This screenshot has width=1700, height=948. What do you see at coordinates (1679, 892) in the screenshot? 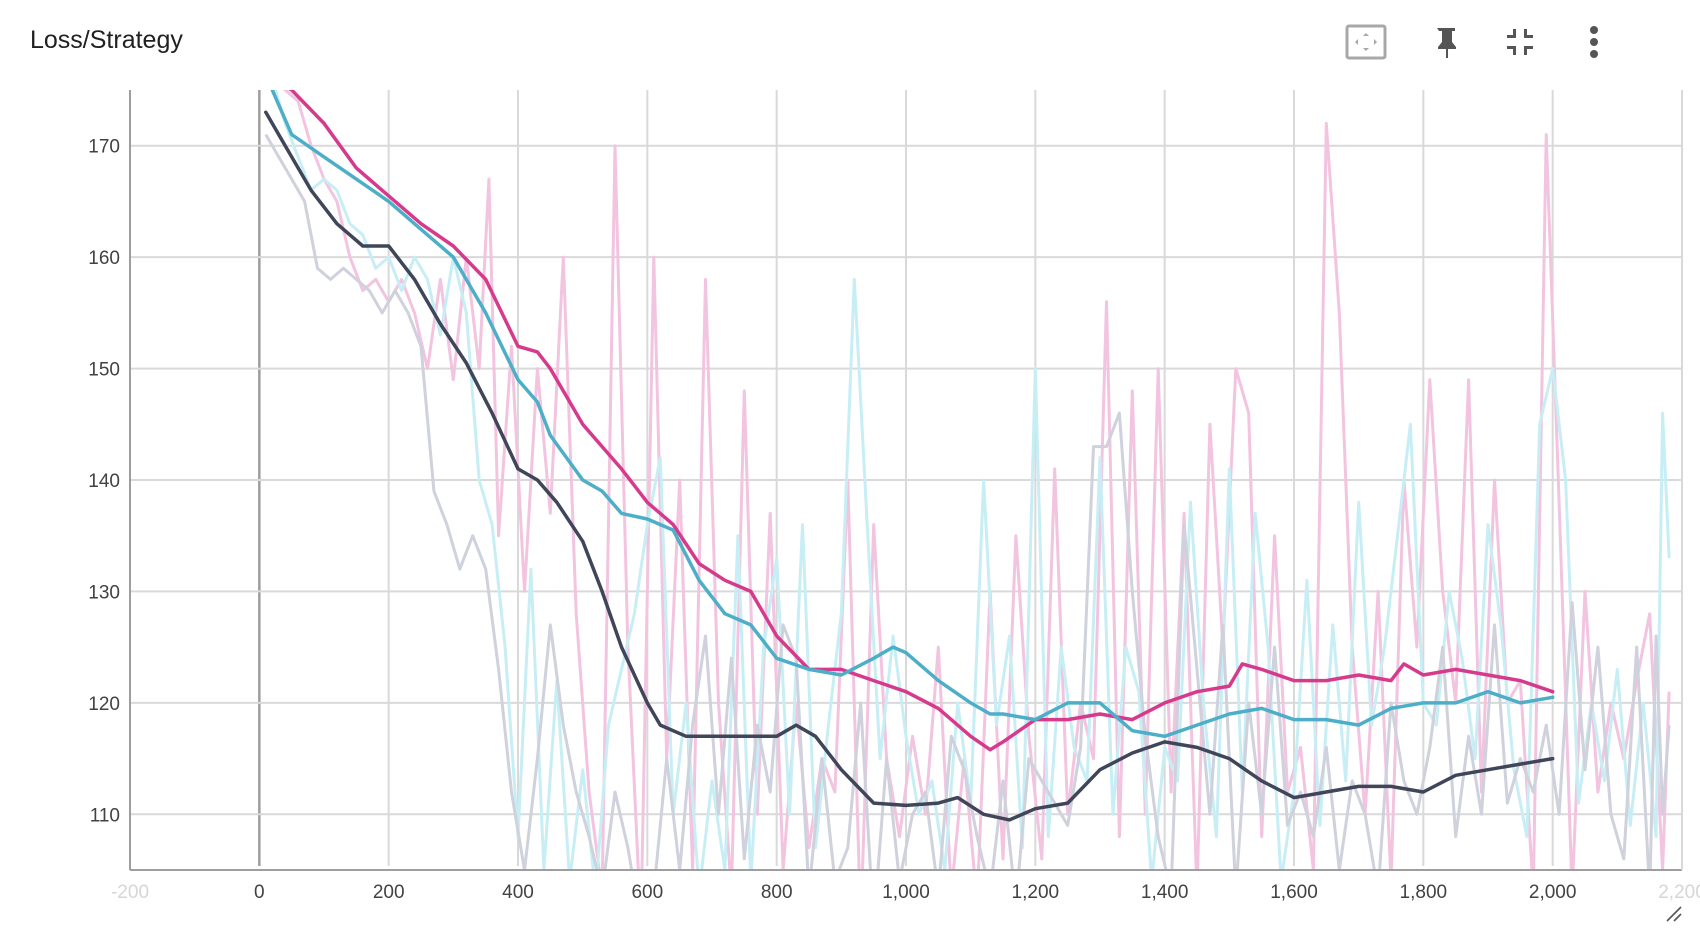
I see `x-tick-label: 2,200` at bounding box center [1679, 892].